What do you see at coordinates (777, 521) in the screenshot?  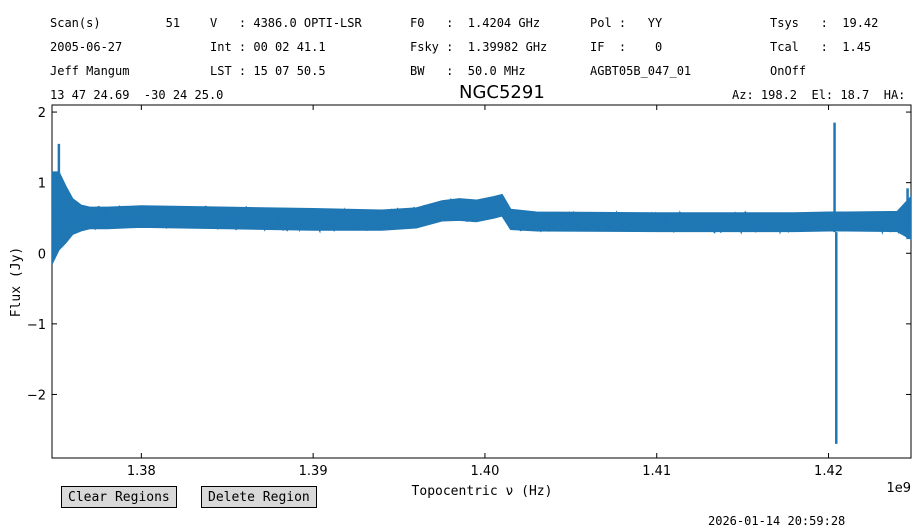 I see `timestamp: 2026-01-14 20:59:28` at bounding box center [777, 521].